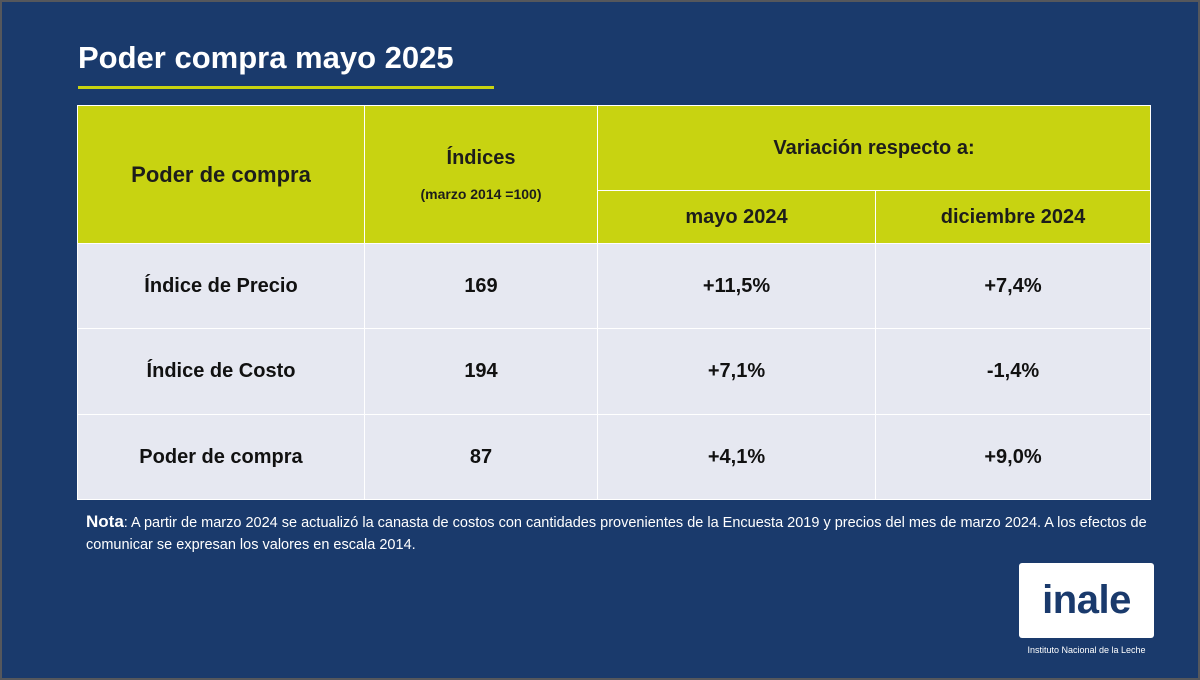 Image resolution: width=1200 pixels, height=680 pixels. I want to click on row-label: Índice de Costo, so click(221, 371).